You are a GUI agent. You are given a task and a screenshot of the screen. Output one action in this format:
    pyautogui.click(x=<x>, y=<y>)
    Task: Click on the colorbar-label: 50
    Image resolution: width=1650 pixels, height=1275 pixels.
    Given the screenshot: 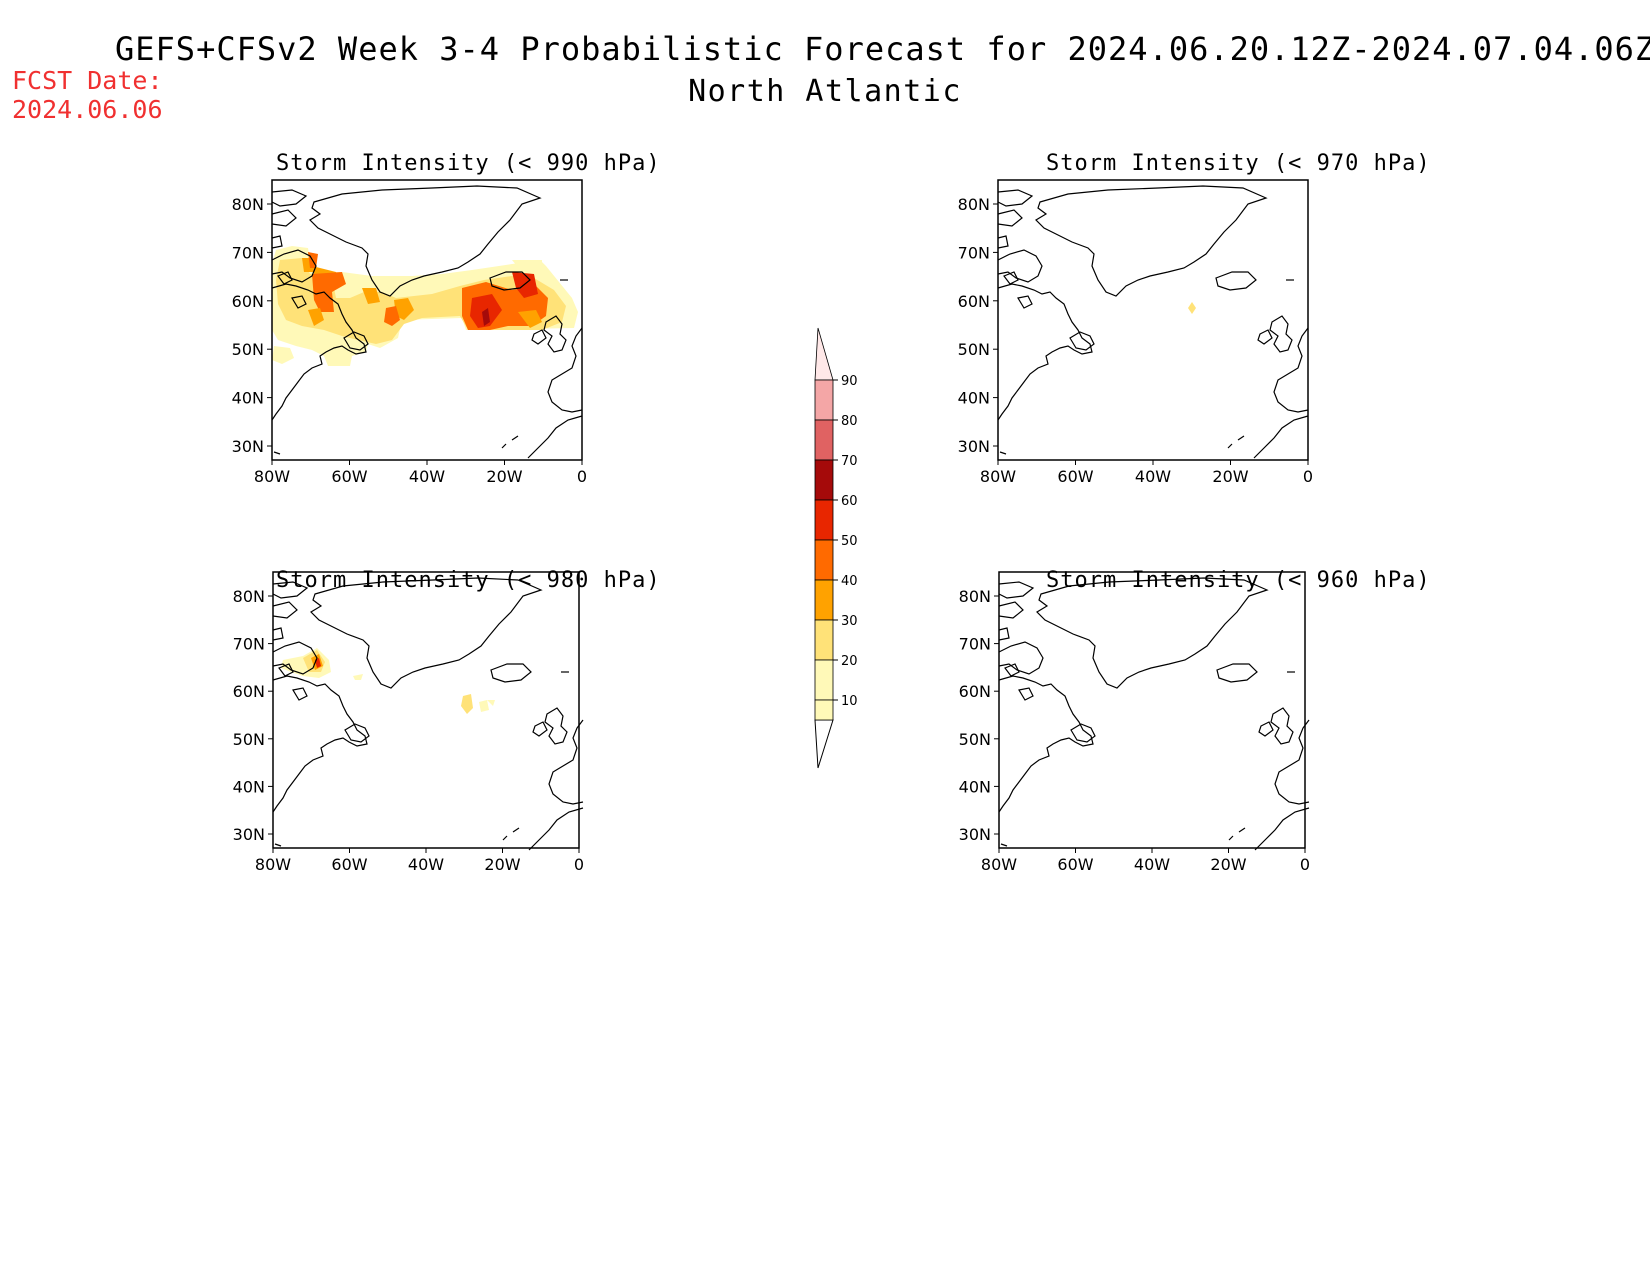 What is the action you would take?
    pyautogui.click(x=849, y=541)
    